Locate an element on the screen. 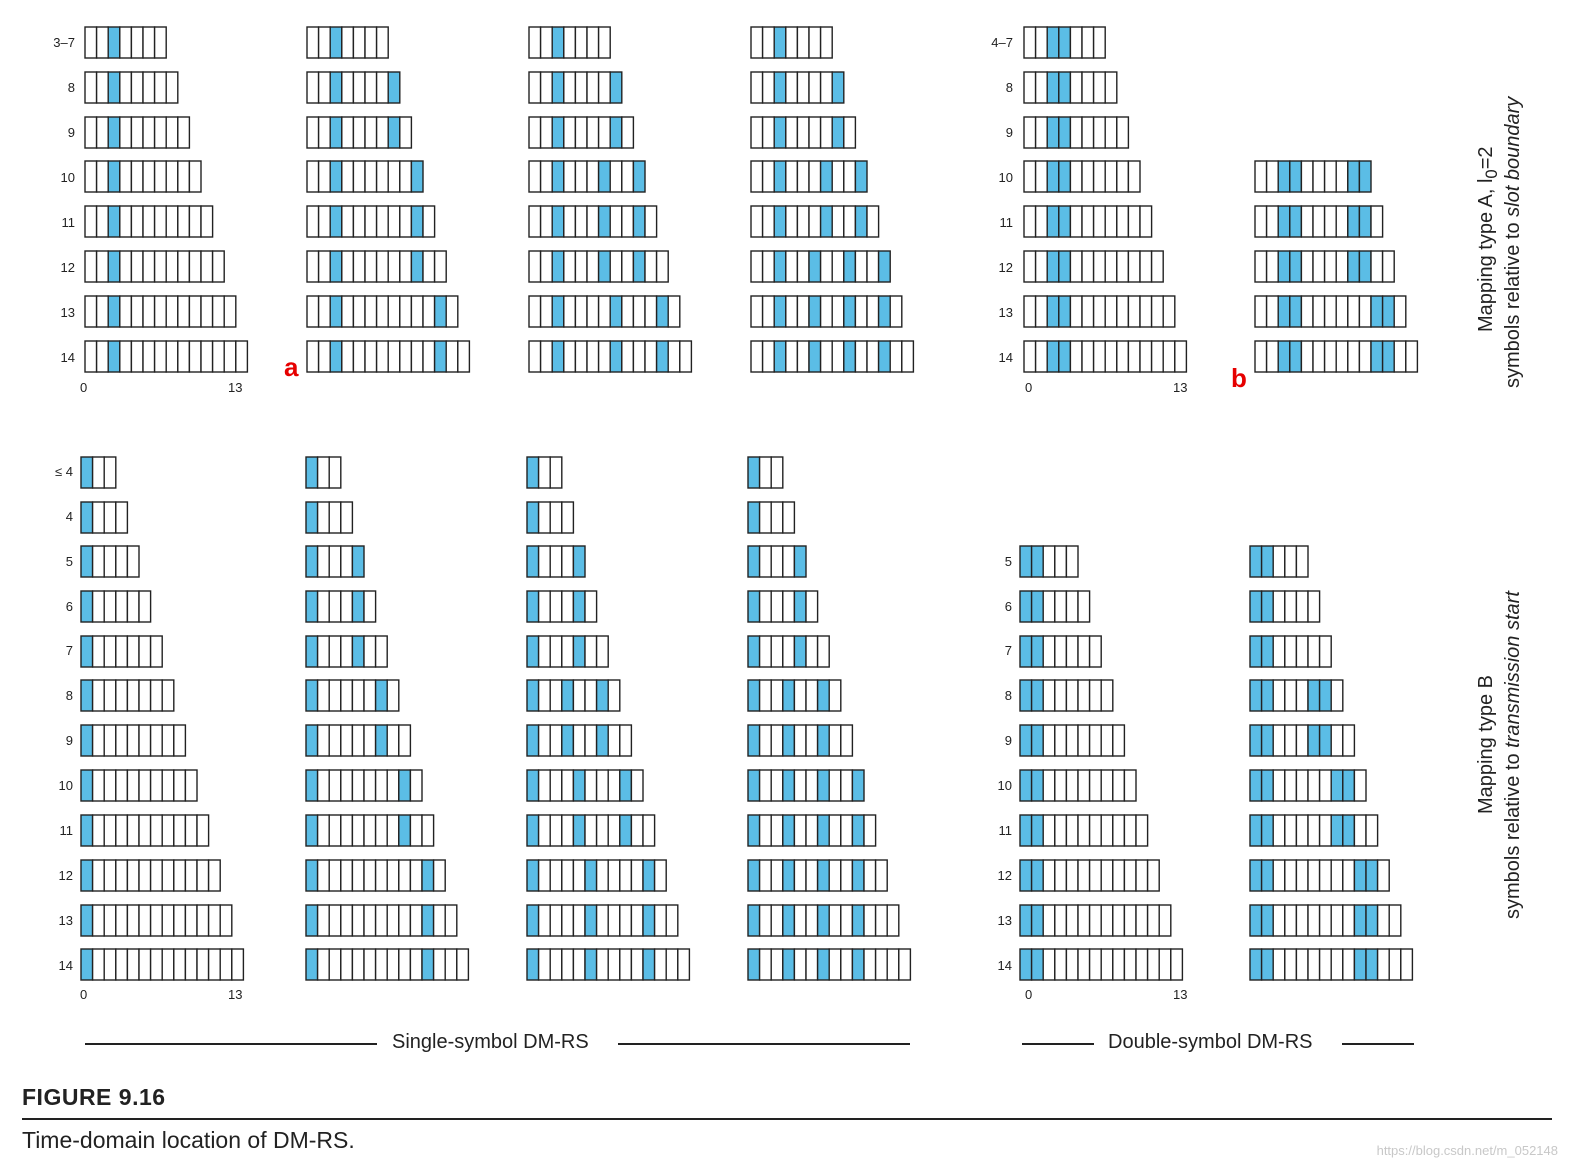 The image size is (1572, 1173). row-label: 9 is located at coordinates (1008, 740).